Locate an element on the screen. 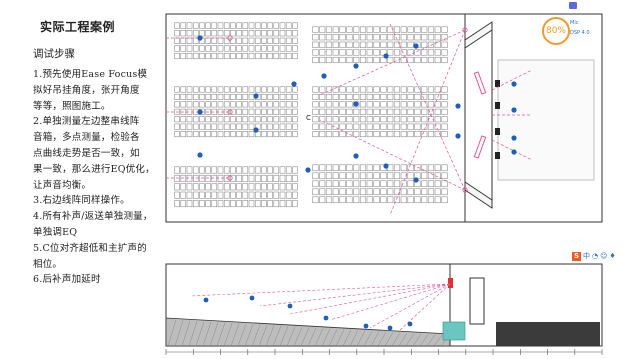  toolbar-chinese-button: 中 is located at coordinates (586, 256).